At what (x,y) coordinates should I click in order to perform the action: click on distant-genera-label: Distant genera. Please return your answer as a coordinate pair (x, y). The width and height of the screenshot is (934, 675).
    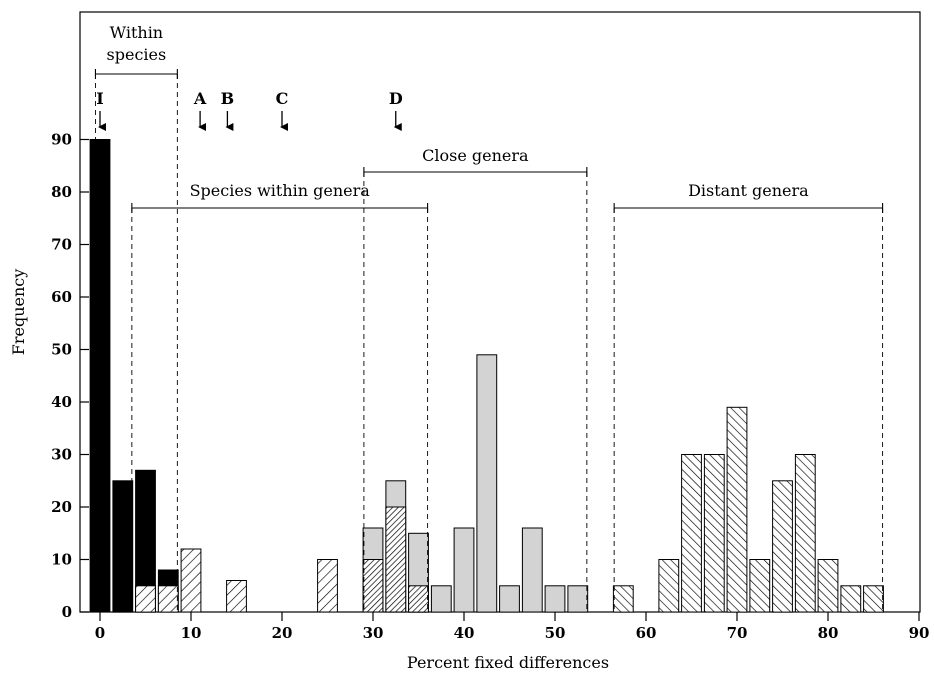
    Looking at the image, I should click on (748, 190).